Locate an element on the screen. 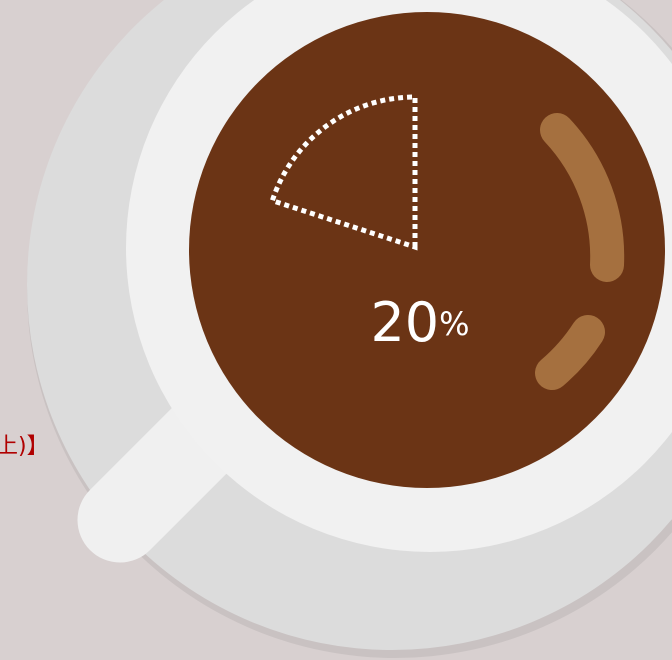 This screenshot has width=672, height=660. percent-value: 20 is located at coordinates (404, 322).